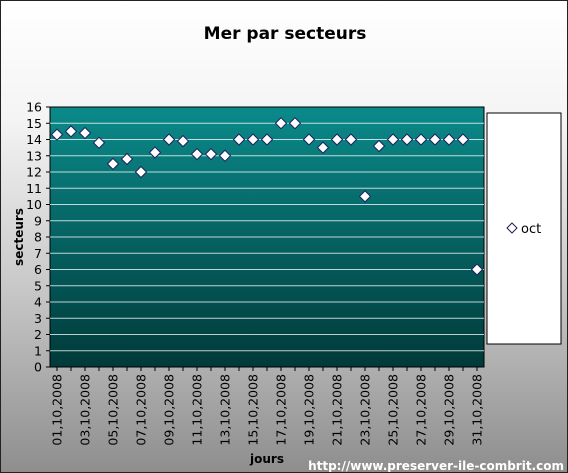 The image size is (568, 473). What do you see at coordinates (38, 237) in the screenshot?
I see `y-tick-label: 8` at bounding box center [38, 237].